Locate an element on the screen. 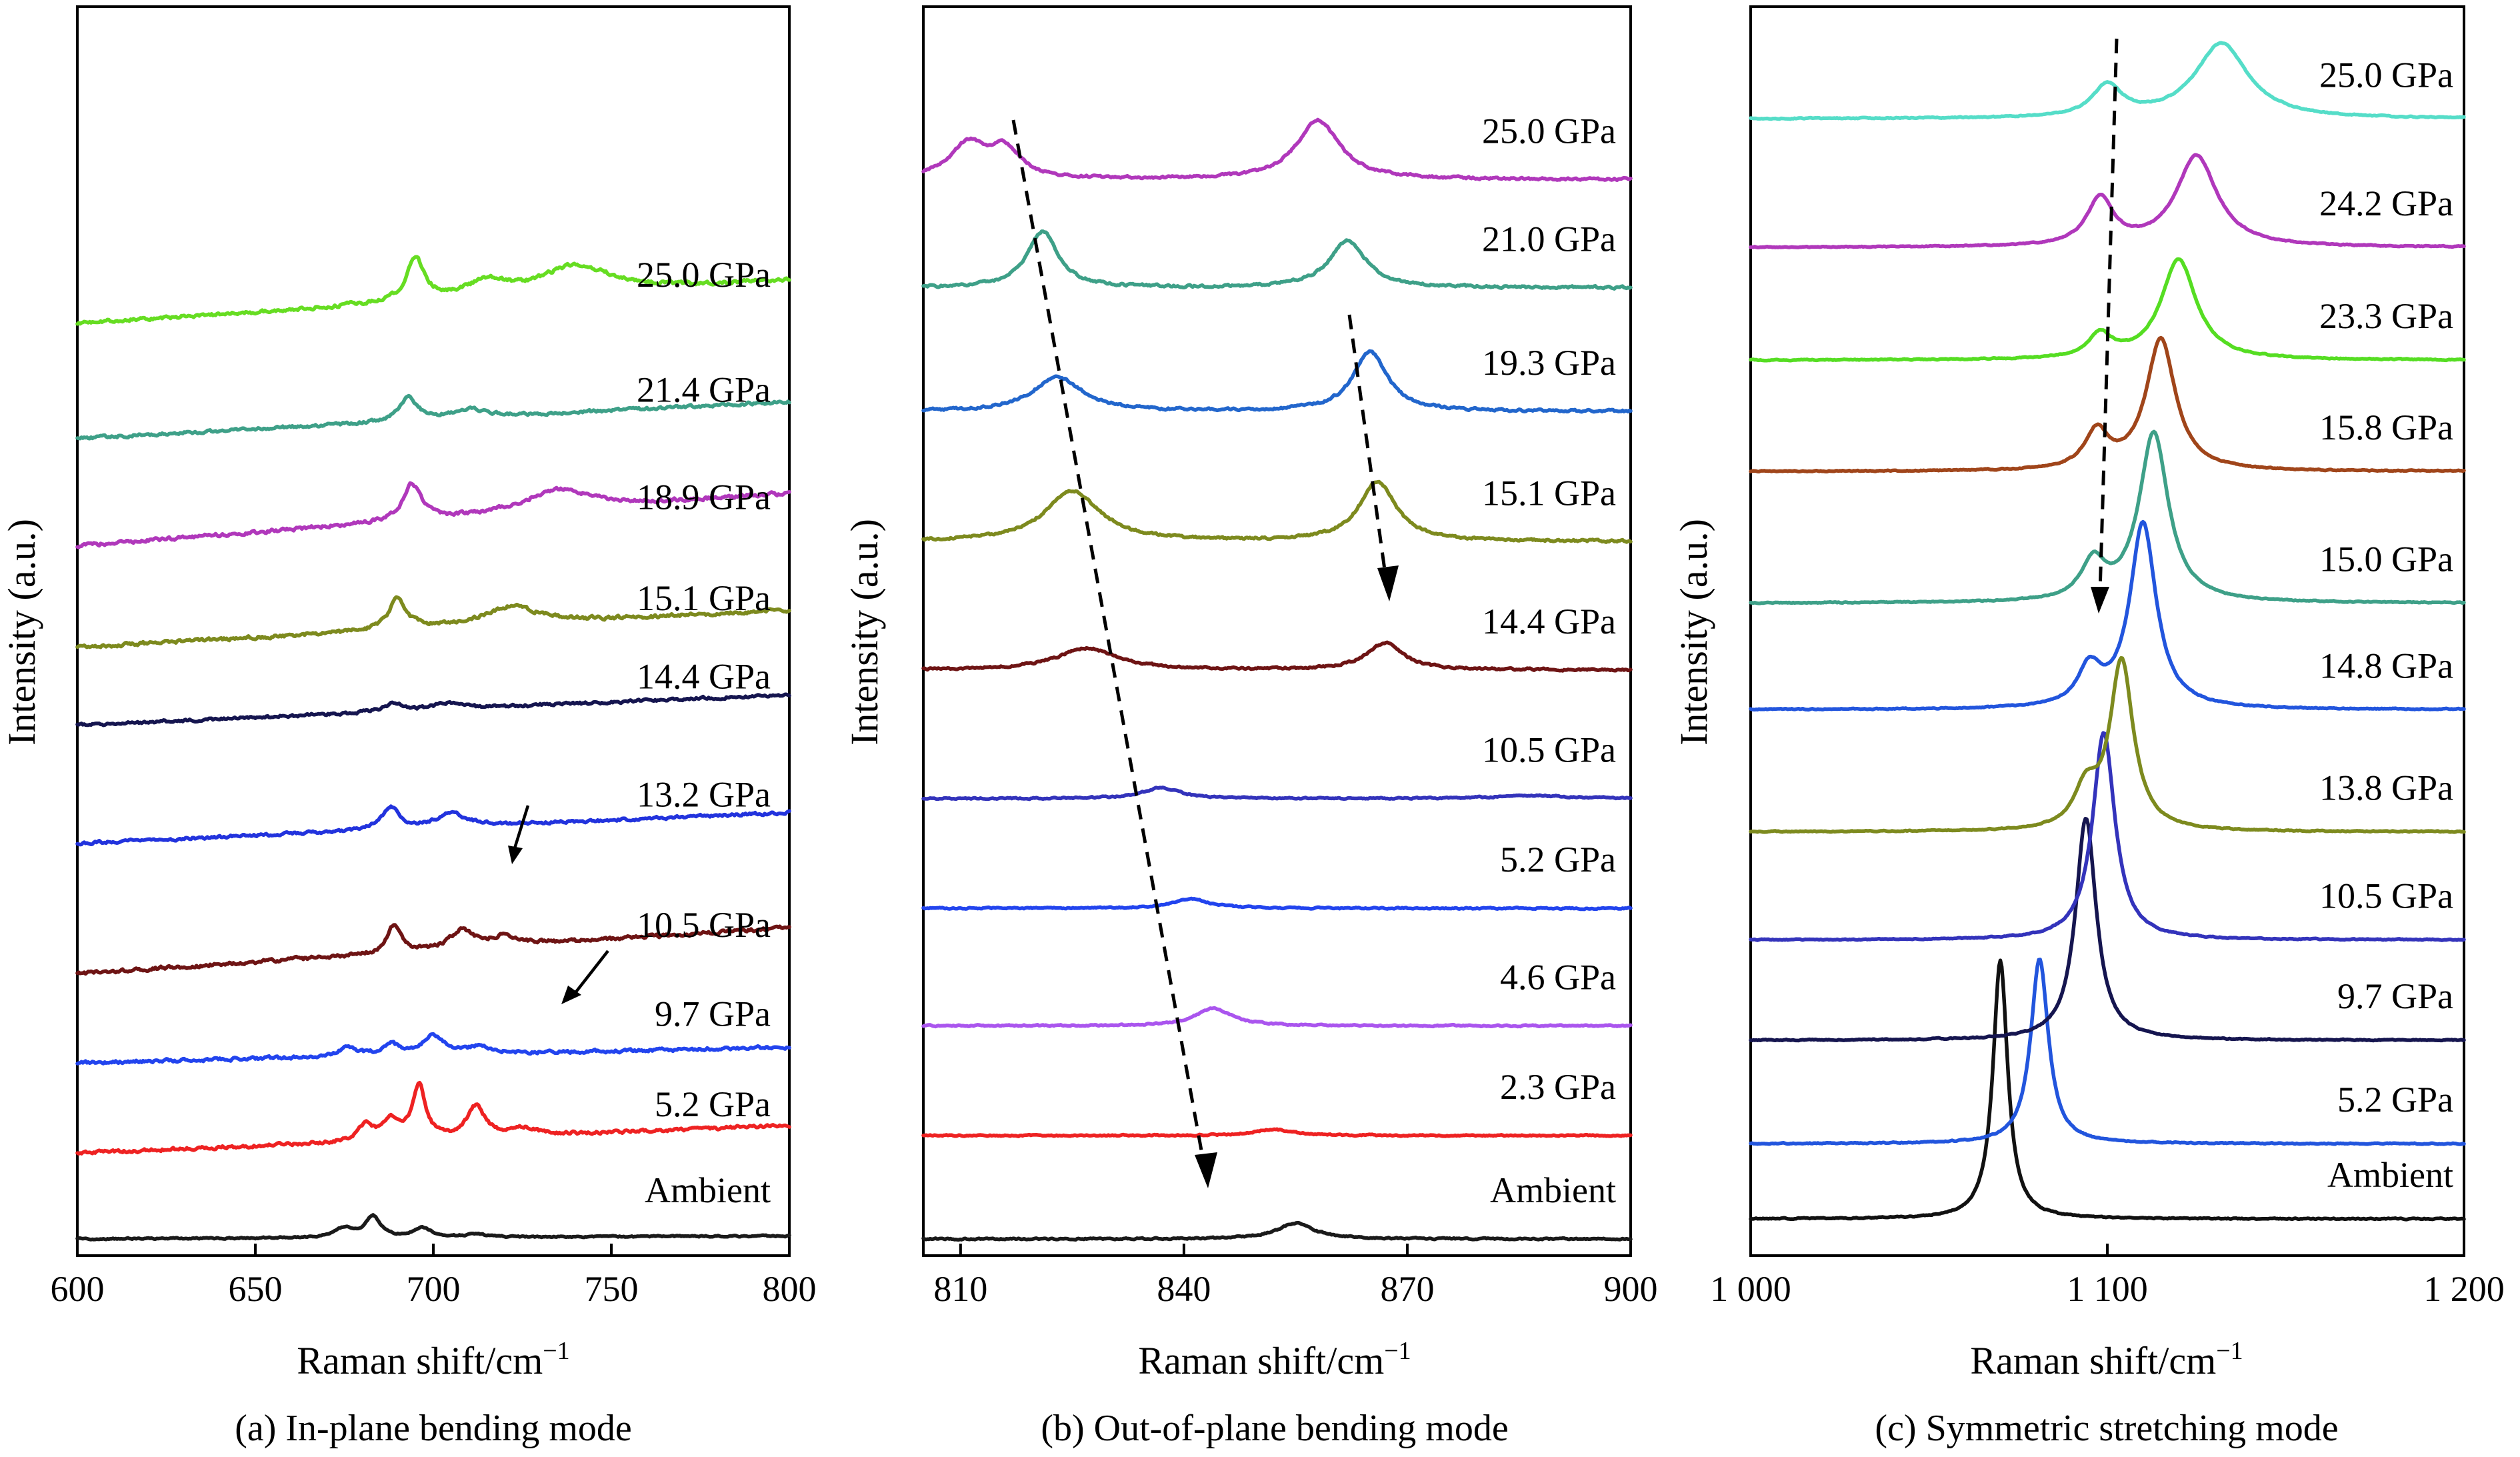  panel-b-shift-guide-left is located at coordinates (1109, 646).